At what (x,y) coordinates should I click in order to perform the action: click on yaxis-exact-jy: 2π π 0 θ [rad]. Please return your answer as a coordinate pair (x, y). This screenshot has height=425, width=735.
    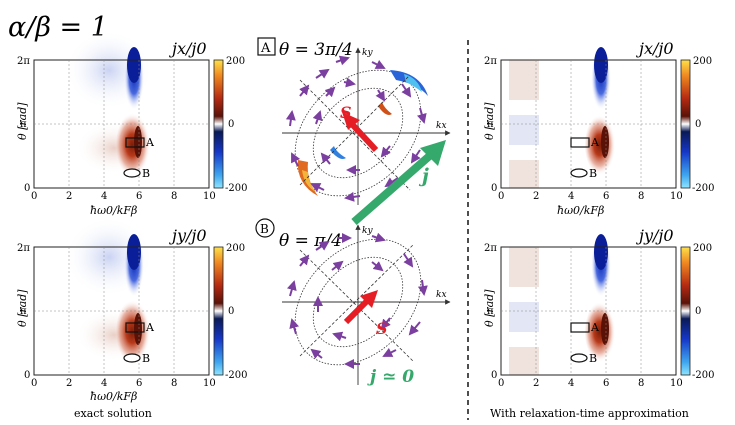
    Looking at the image, I should click on (23, 312).